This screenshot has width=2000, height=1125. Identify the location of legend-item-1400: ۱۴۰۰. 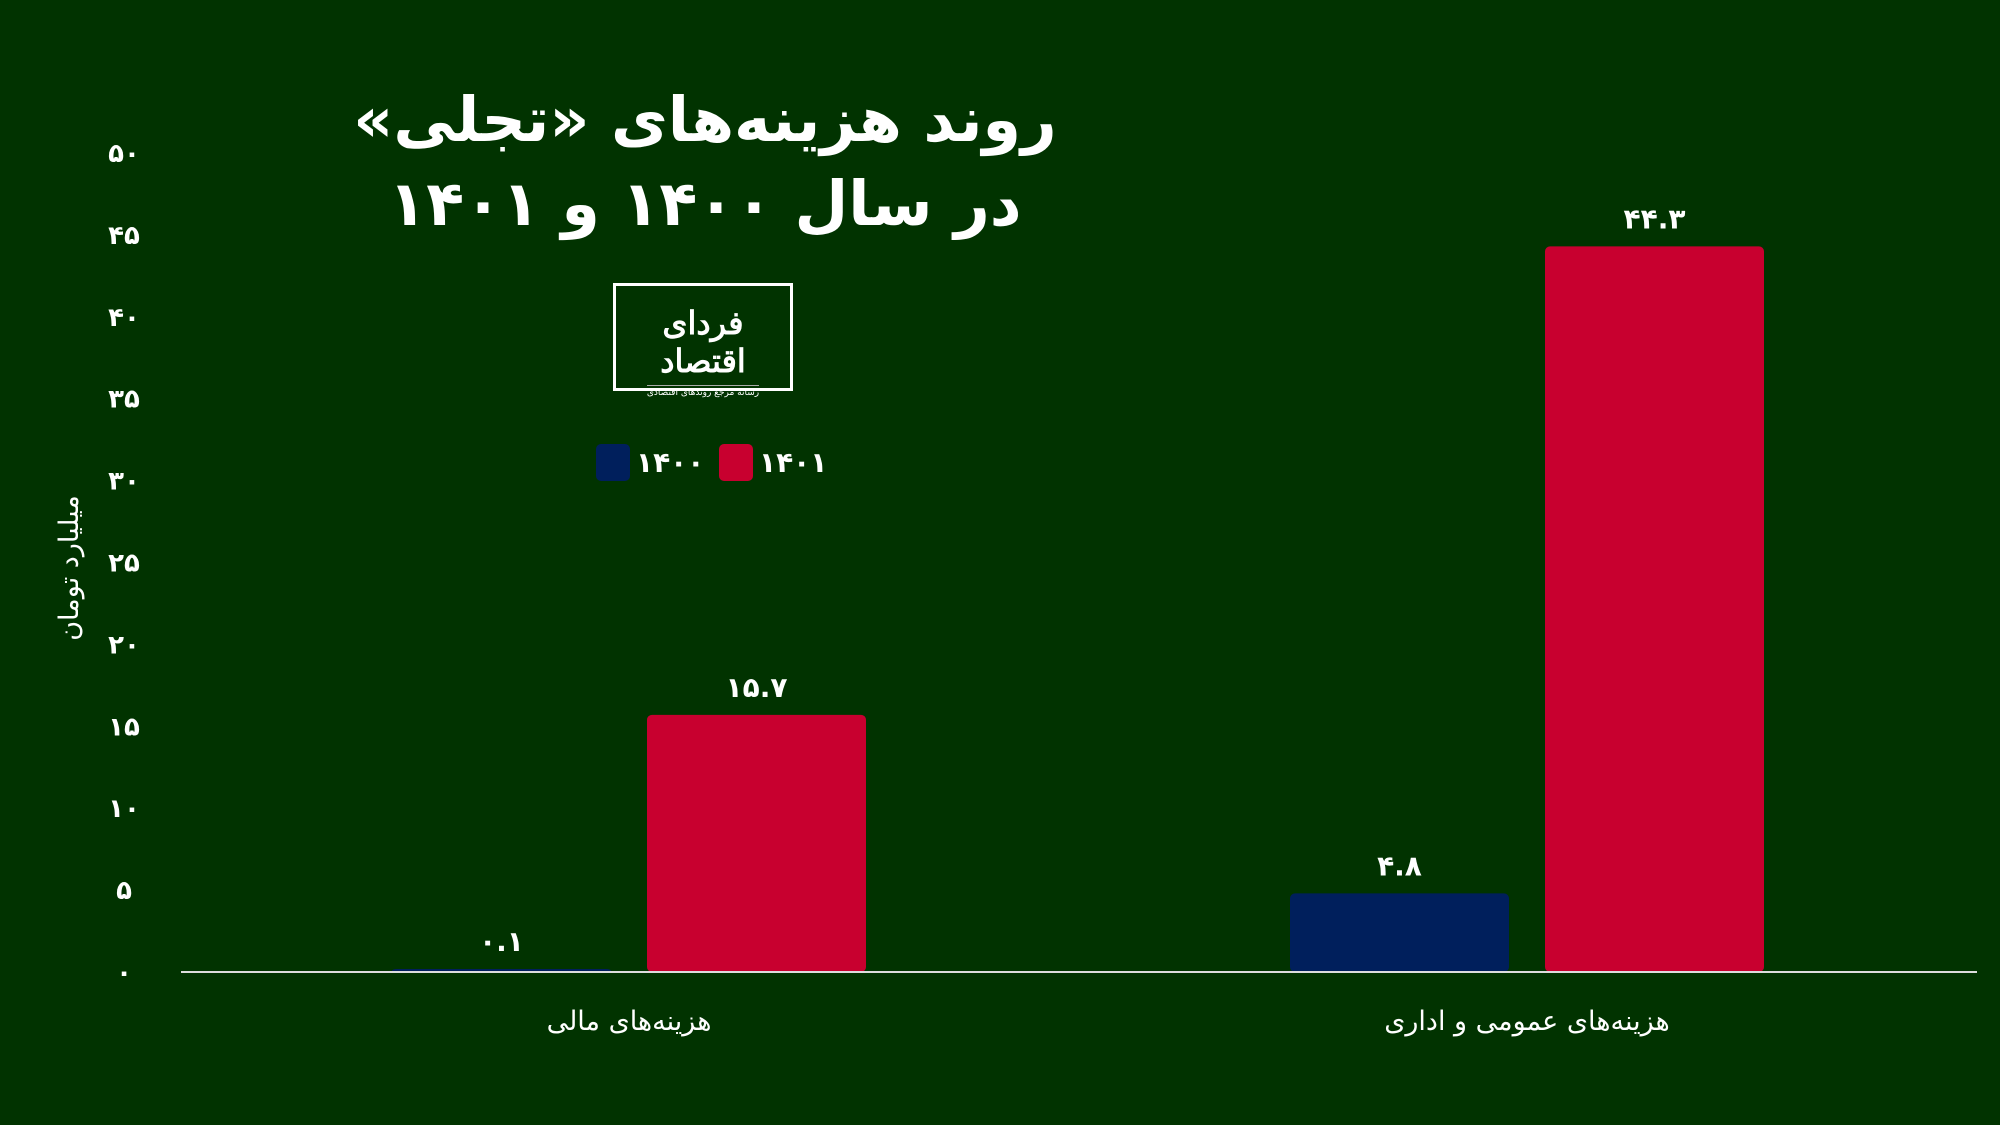
(650, 462).